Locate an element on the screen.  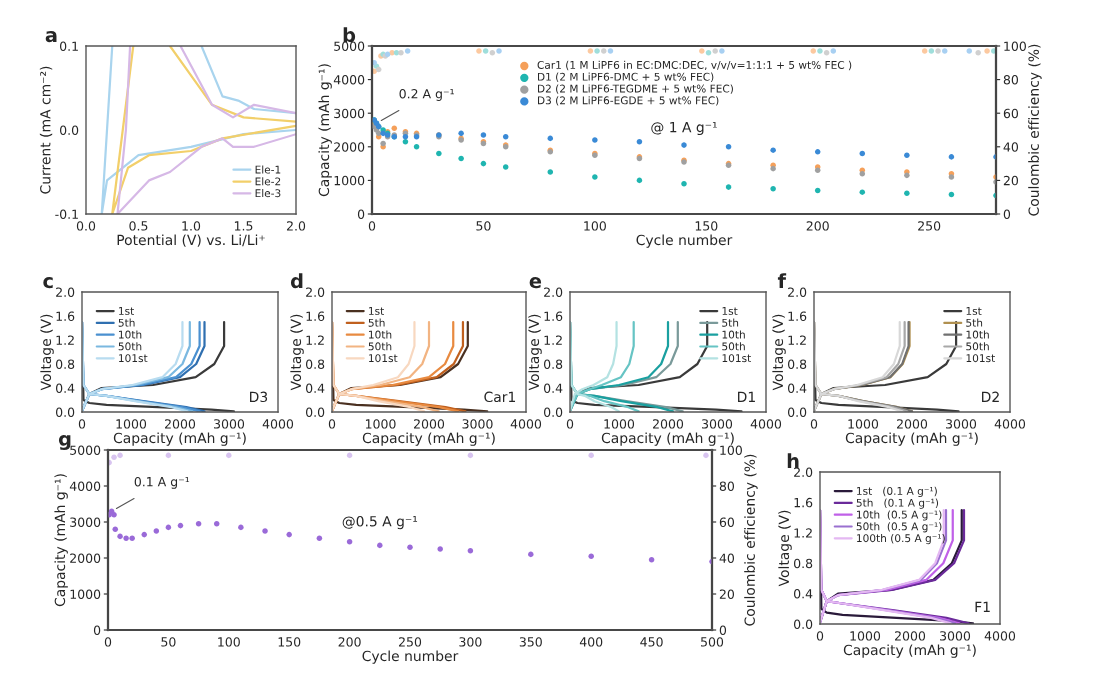
chart-title: a is located at coordinates (51, 37).